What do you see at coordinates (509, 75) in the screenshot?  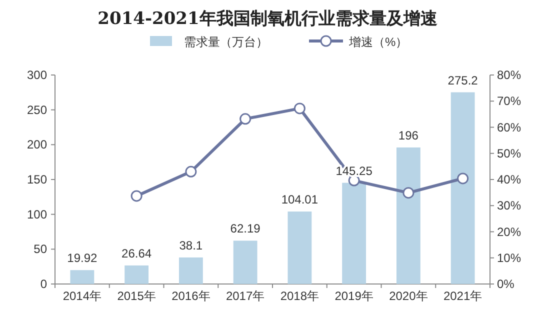 I see `y2-tick-label: 80%` at bounding box center [509, 75].